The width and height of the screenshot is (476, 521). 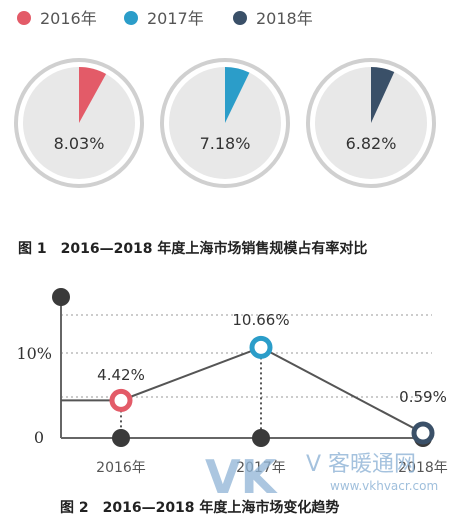 What do you see at coordinates (383, 95) in the screenshot?
I see `pie-slice-2018年` at bounding box center [383, 95].